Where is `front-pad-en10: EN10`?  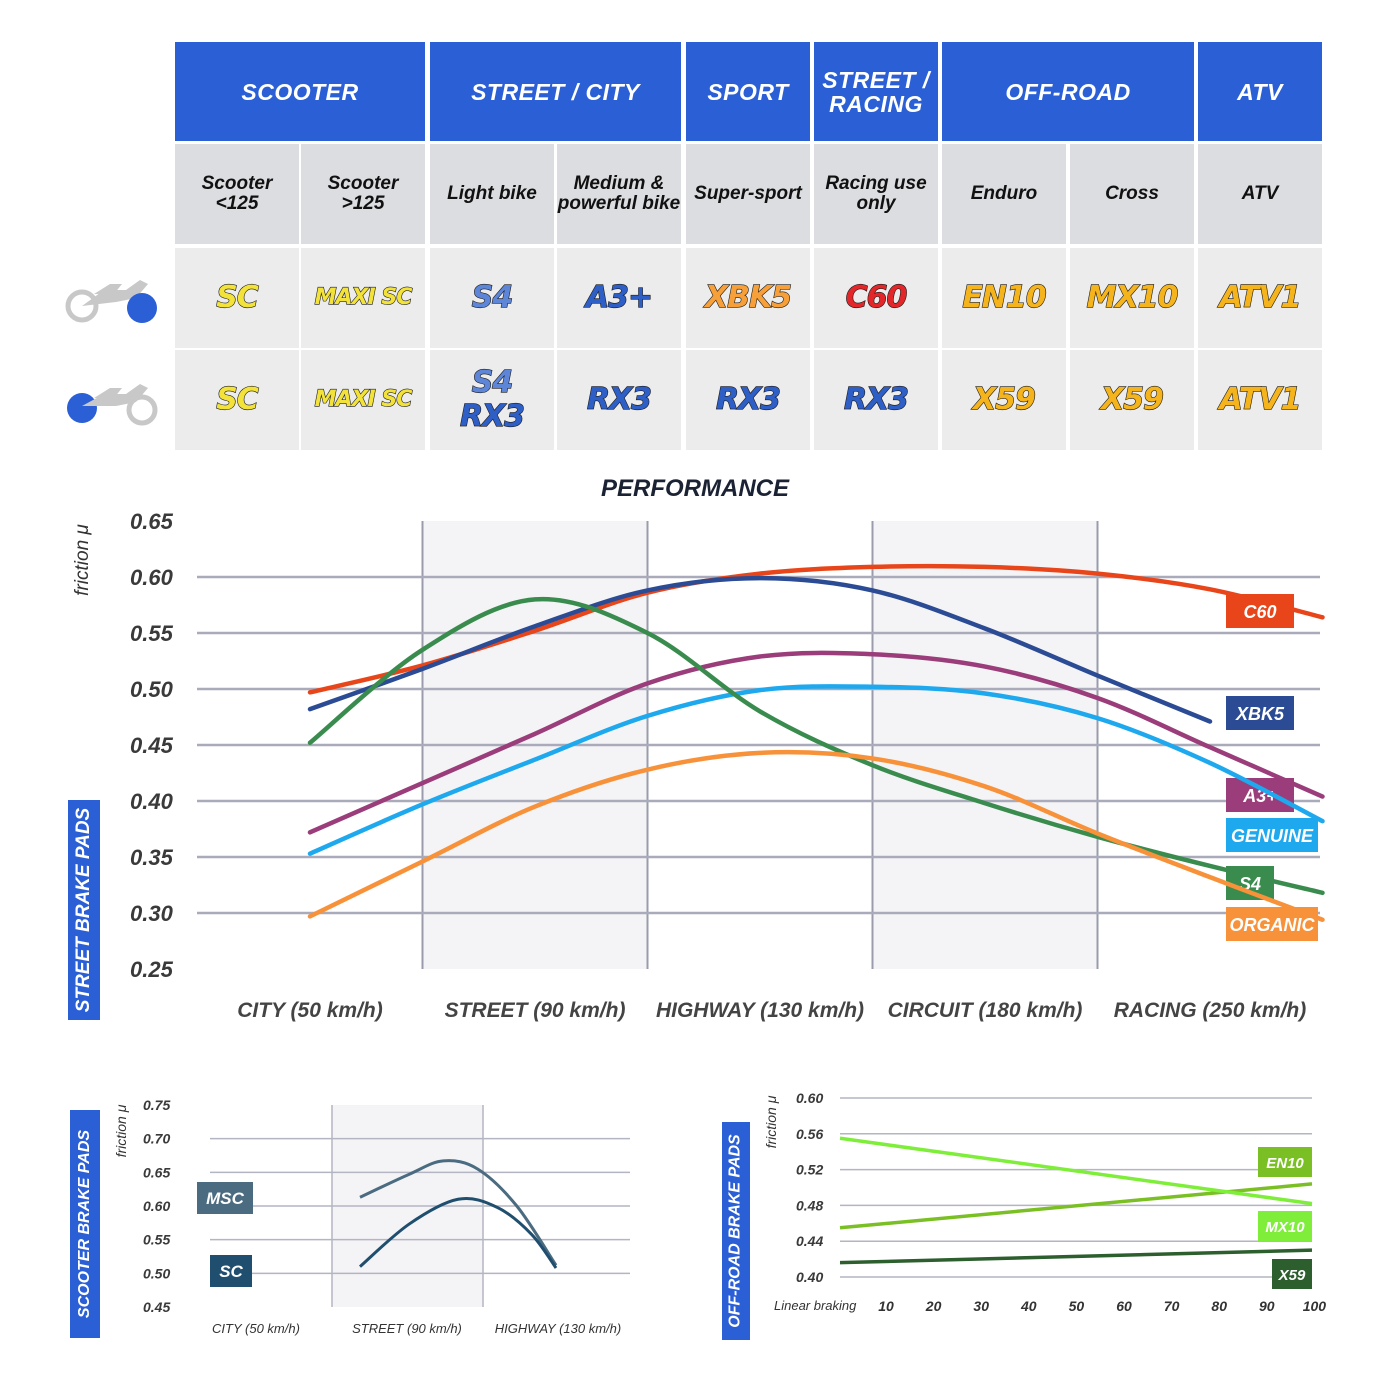
front-pad-en10: EN10 is located at coordinates (1004, 298).